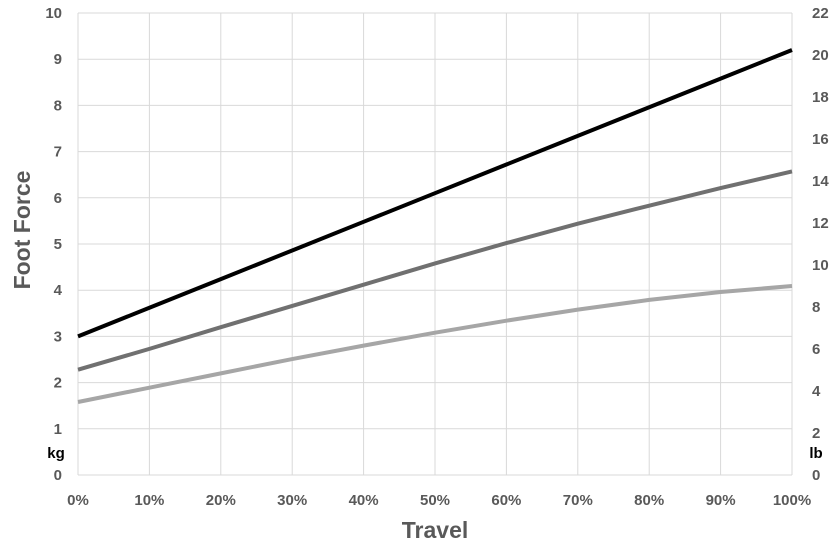 This screenshot has width=835, height=546. Describe the element at coordinates (149, 500) in the screenshot. I see `x-tick-label: 10%` at that location.